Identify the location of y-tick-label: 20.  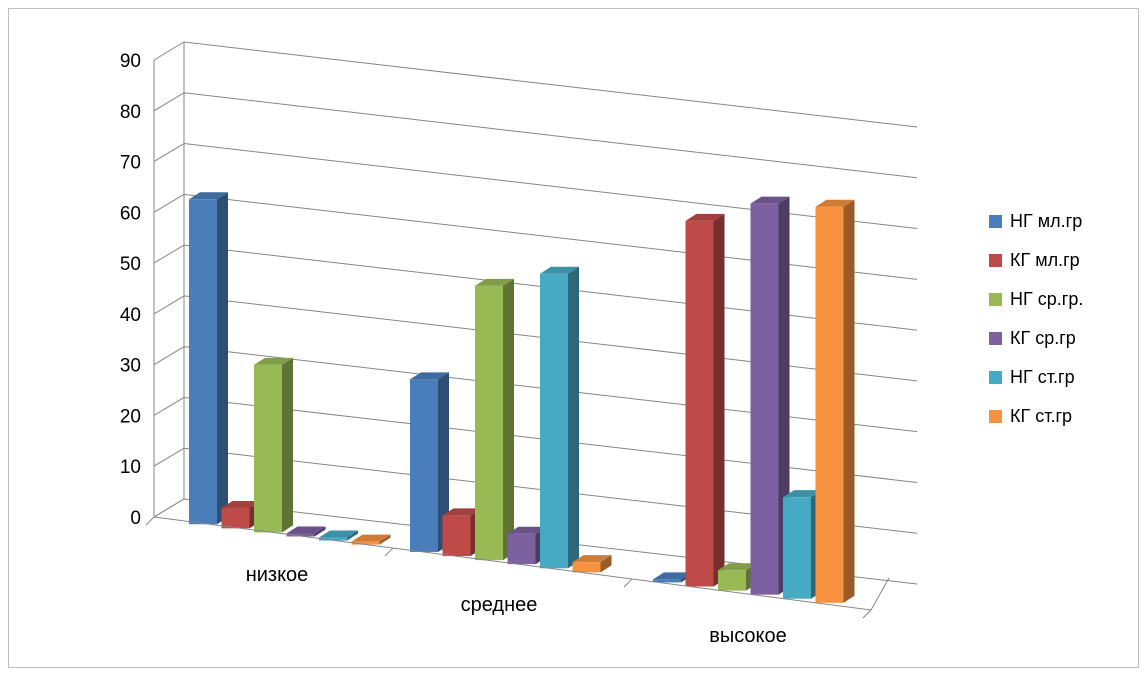
(130, 416).